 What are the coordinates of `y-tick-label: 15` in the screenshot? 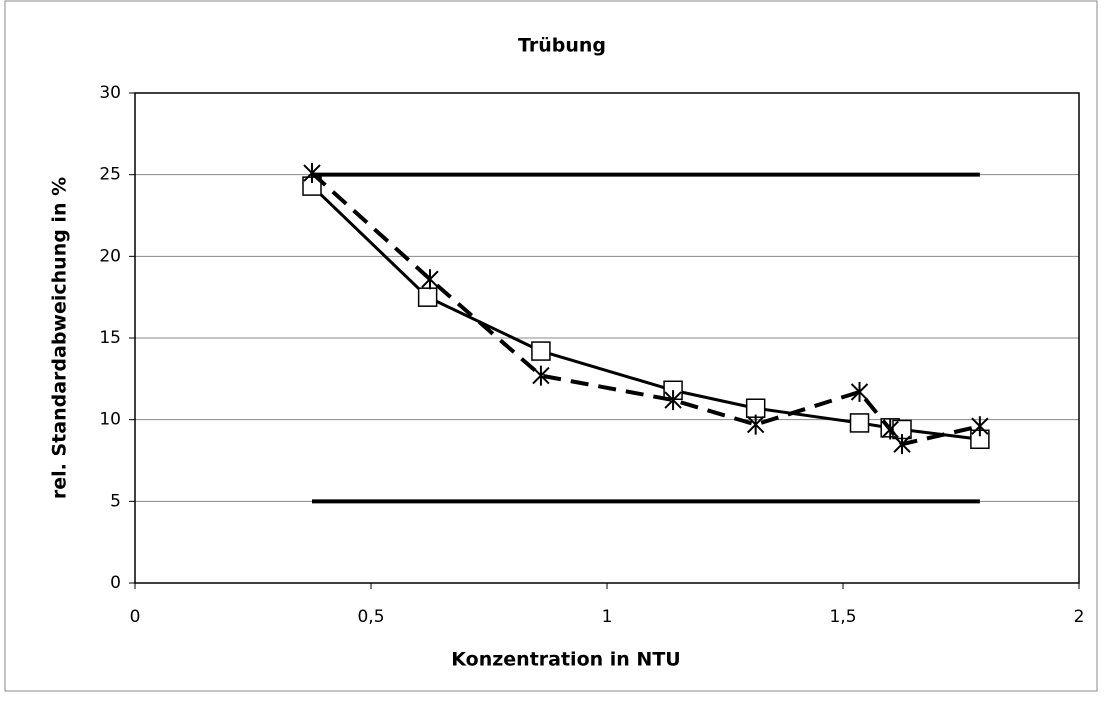 It's located at (110, 338).